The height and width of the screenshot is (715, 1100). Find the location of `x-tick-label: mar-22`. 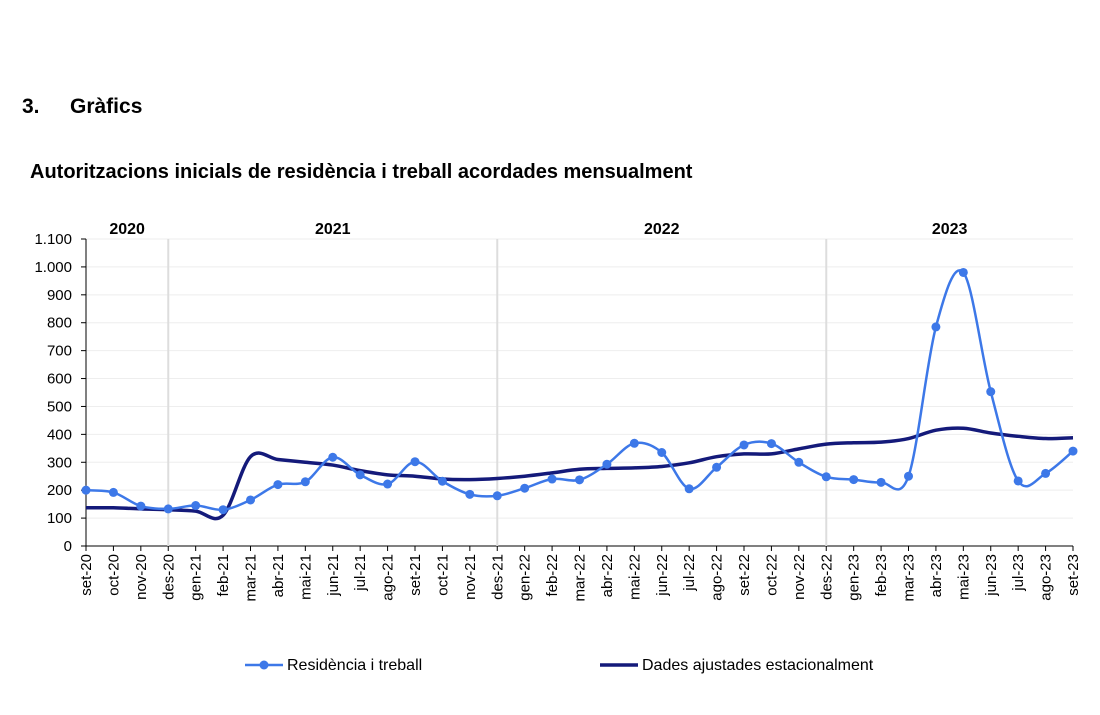

x-tick-label: mar-22 is located at coordinates (580, 578).